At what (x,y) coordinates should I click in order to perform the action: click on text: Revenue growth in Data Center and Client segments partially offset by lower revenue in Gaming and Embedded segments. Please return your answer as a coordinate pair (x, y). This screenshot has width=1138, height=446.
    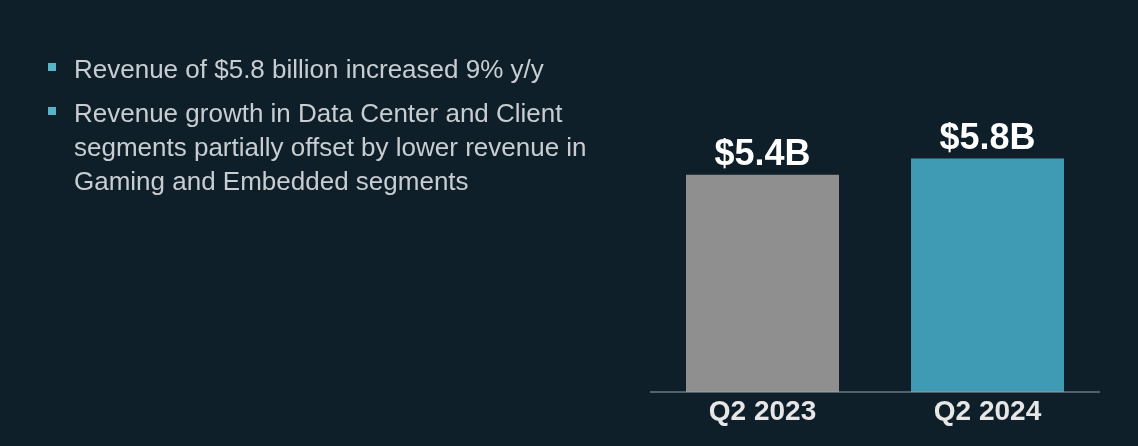
    Looking at the image, I should click on (331, 147).